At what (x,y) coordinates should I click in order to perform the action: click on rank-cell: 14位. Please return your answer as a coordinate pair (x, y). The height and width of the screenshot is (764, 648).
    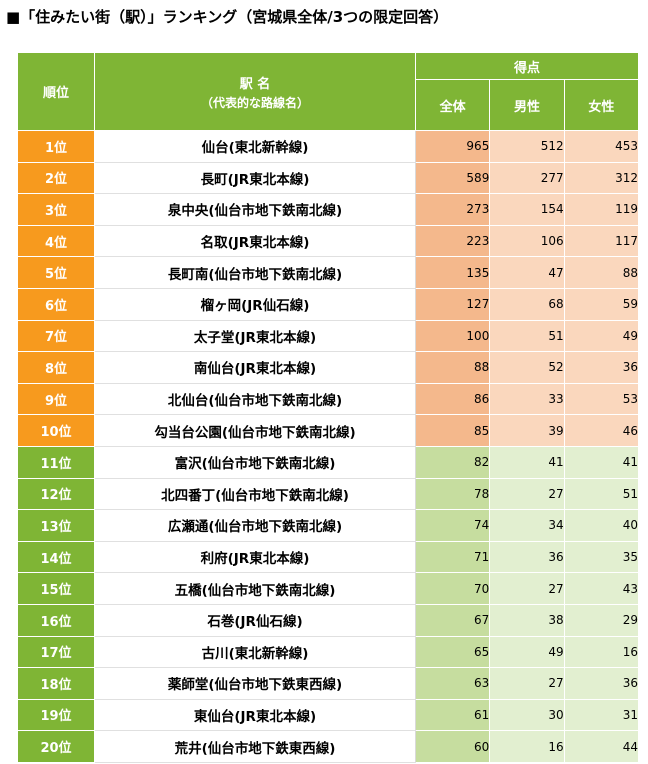
    Looking at the image, I should click on (56, 557).